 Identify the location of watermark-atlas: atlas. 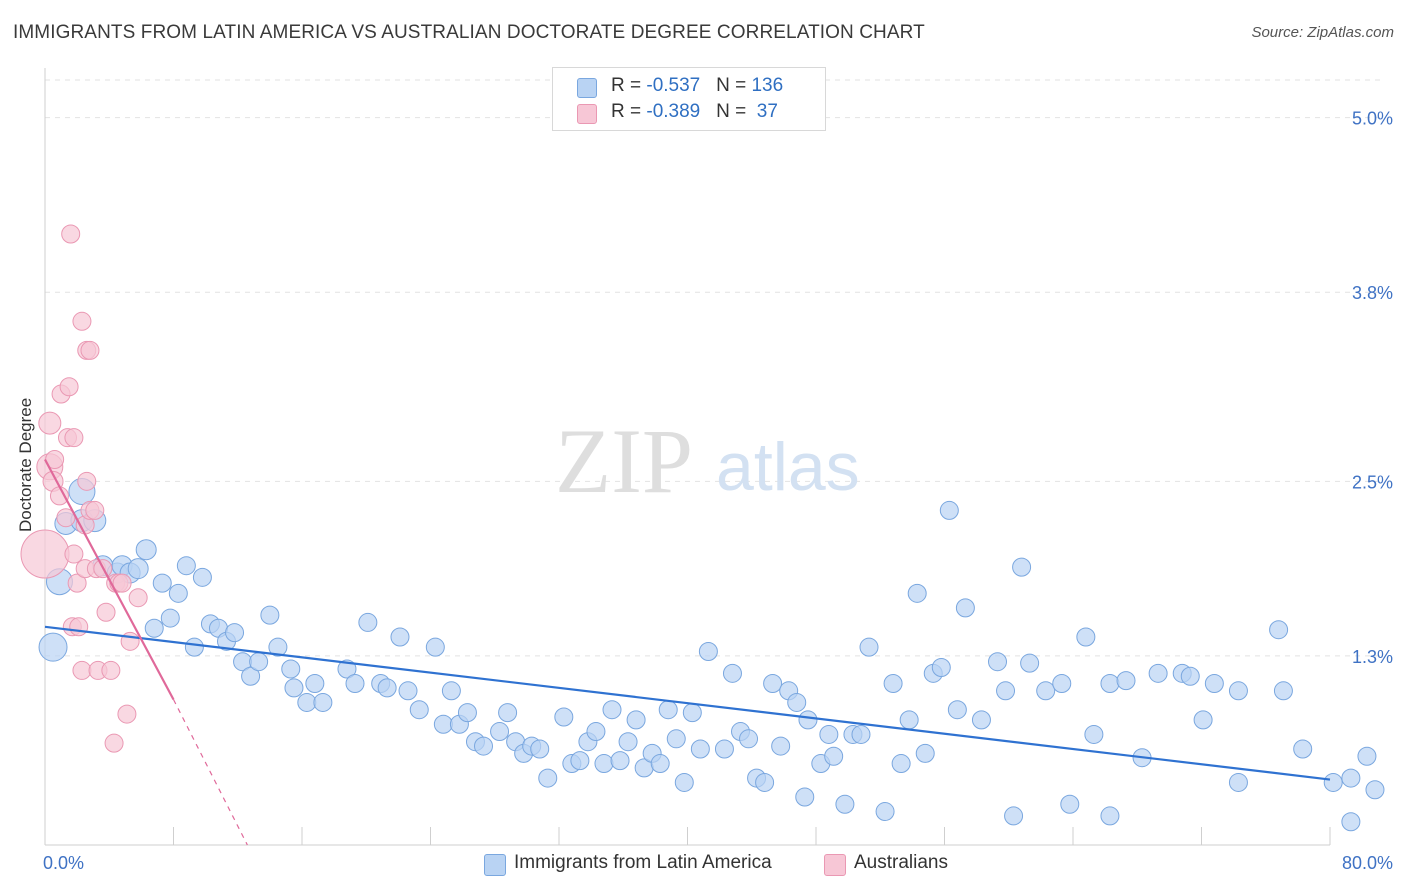
(788, 467).